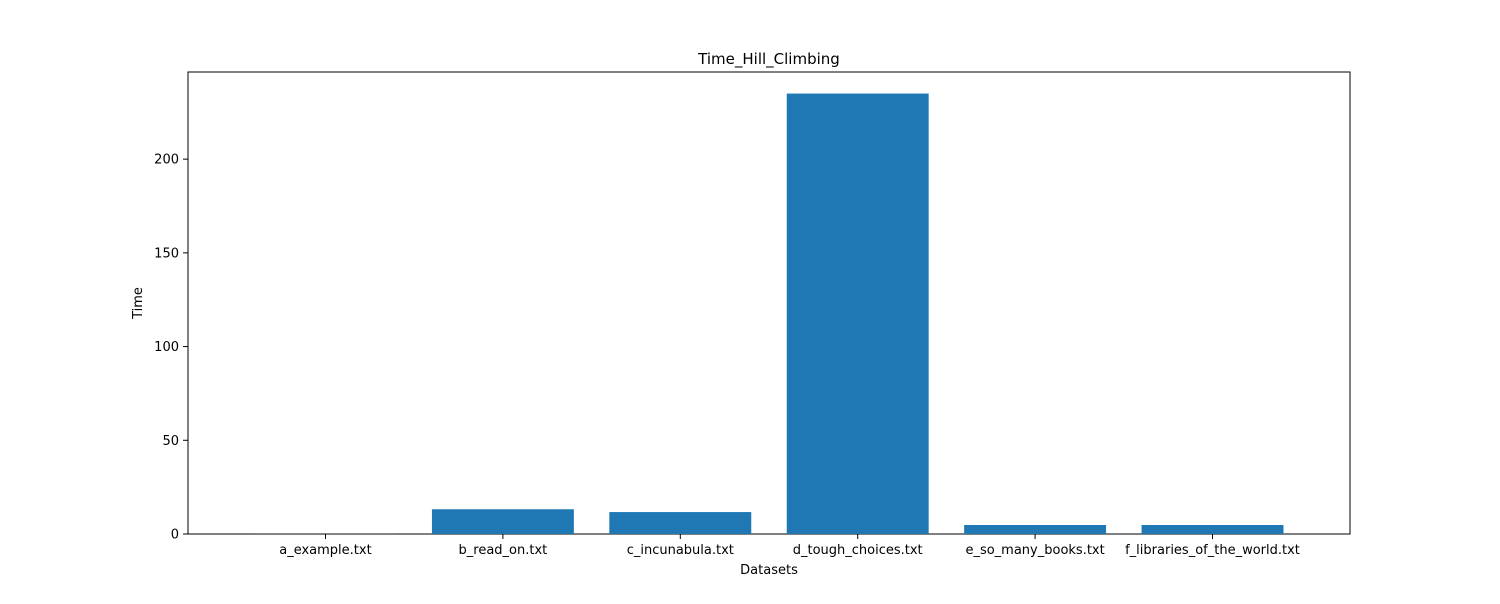  What do you see at coordinates (503, 521) in the screenshot?
I see `bar-b-read-on-txt` at bounding box center [503, 521].